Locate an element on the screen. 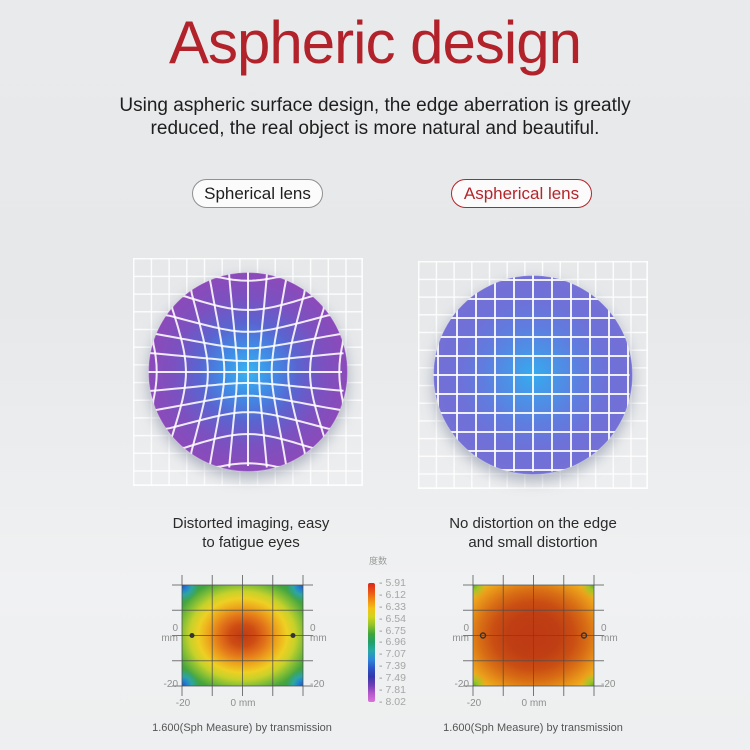  heatmap-spherical-grid is located at coordinates (242, 638).